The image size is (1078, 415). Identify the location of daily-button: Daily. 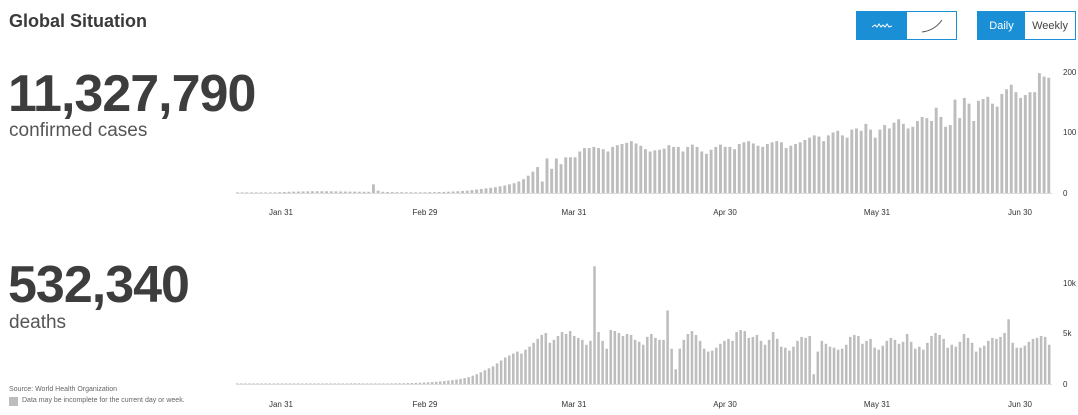
(1002, 25).